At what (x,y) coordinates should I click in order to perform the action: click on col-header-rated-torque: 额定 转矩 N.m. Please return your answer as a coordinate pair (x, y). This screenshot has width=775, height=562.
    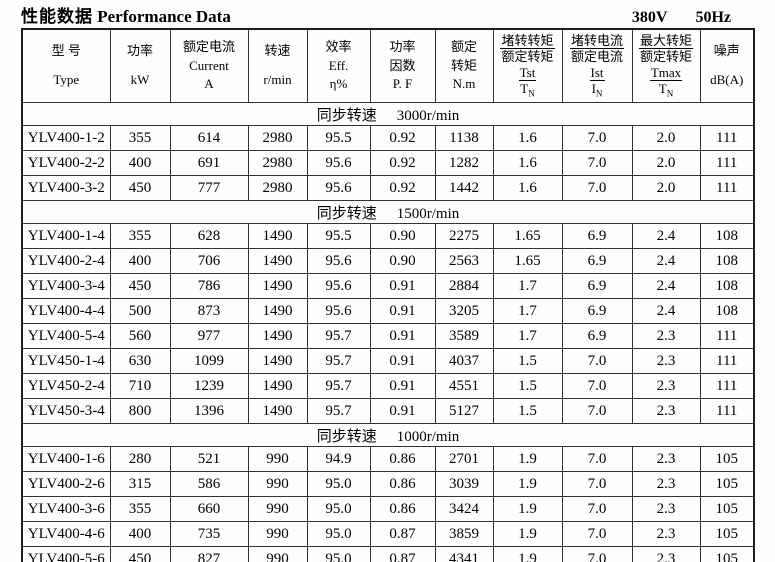
    Looking at the image, I should click on (464, 65).